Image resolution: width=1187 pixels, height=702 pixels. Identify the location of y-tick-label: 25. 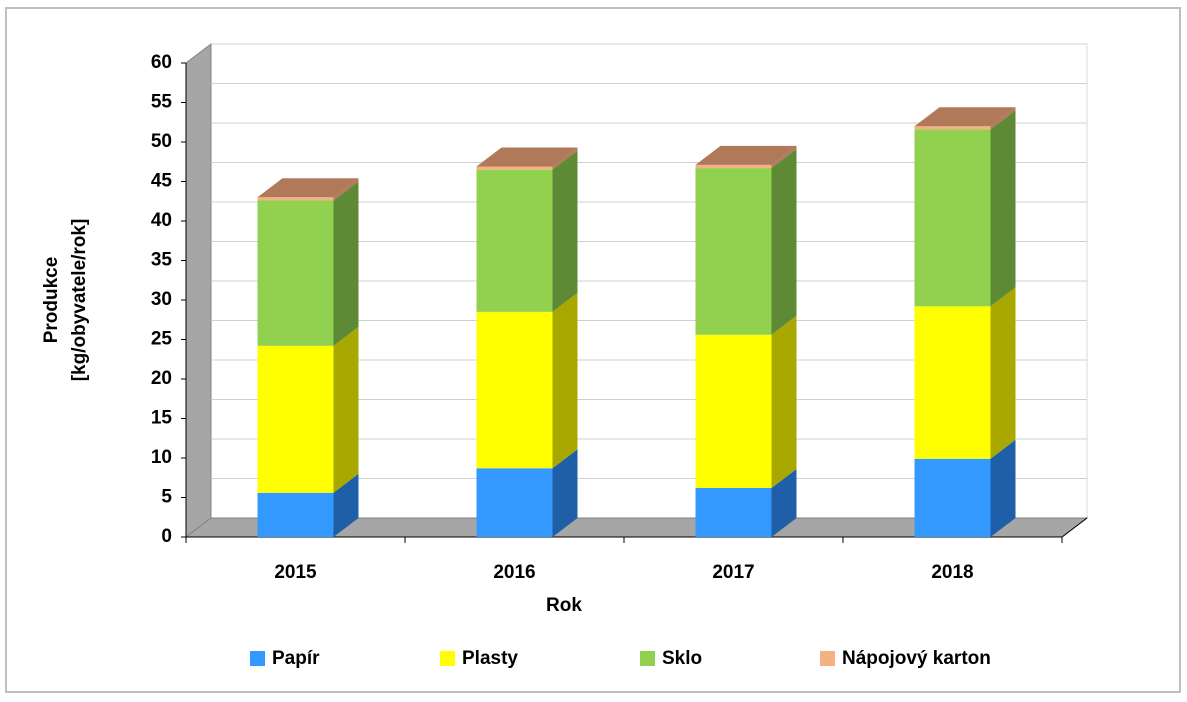
(162, 339).